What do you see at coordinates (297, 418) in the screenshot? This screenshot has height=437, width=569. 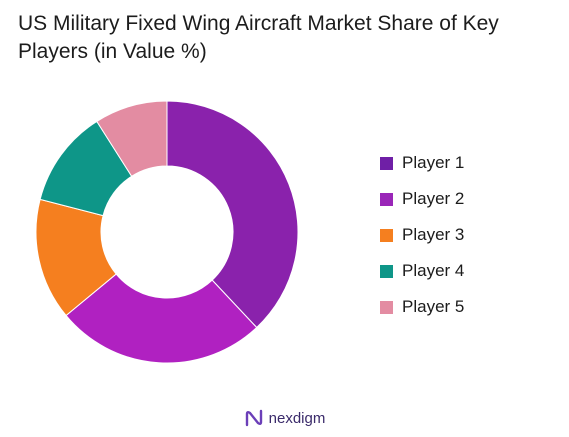 I see `brand-name: nexdigm` at bounding box center [297, 418].